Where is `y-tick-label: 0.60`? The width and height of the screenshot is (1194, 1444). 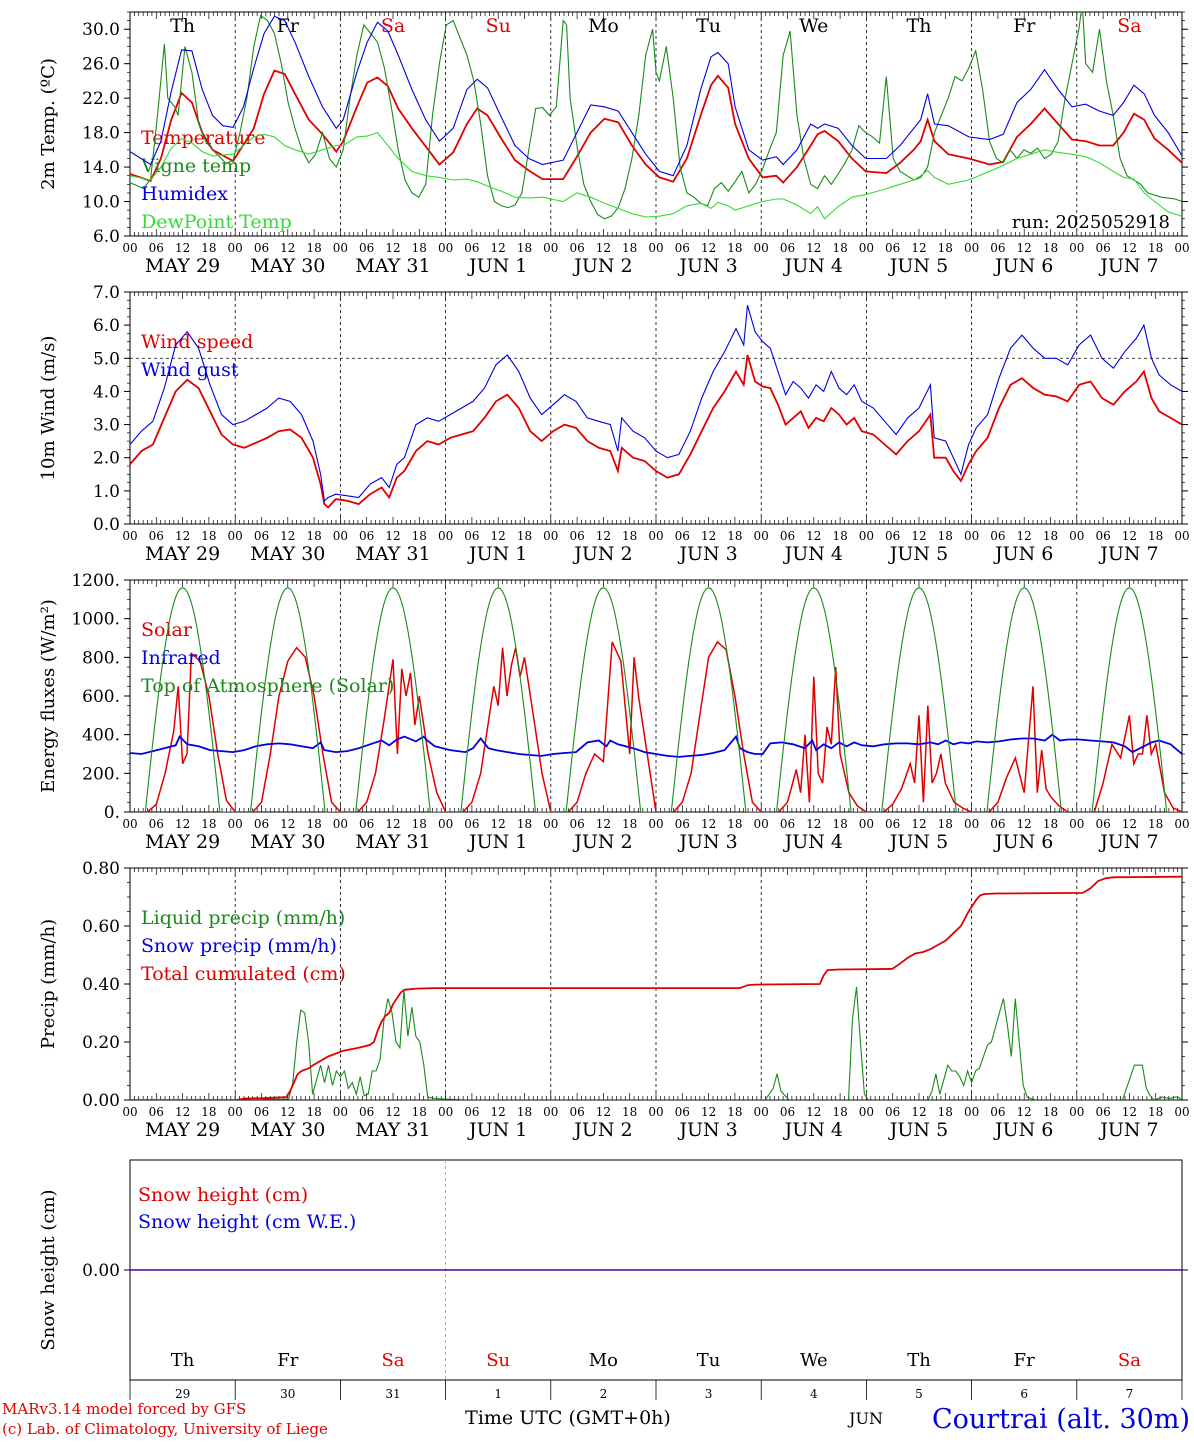
y-tick-label: 0.60 is located at coordinates (101, 927).